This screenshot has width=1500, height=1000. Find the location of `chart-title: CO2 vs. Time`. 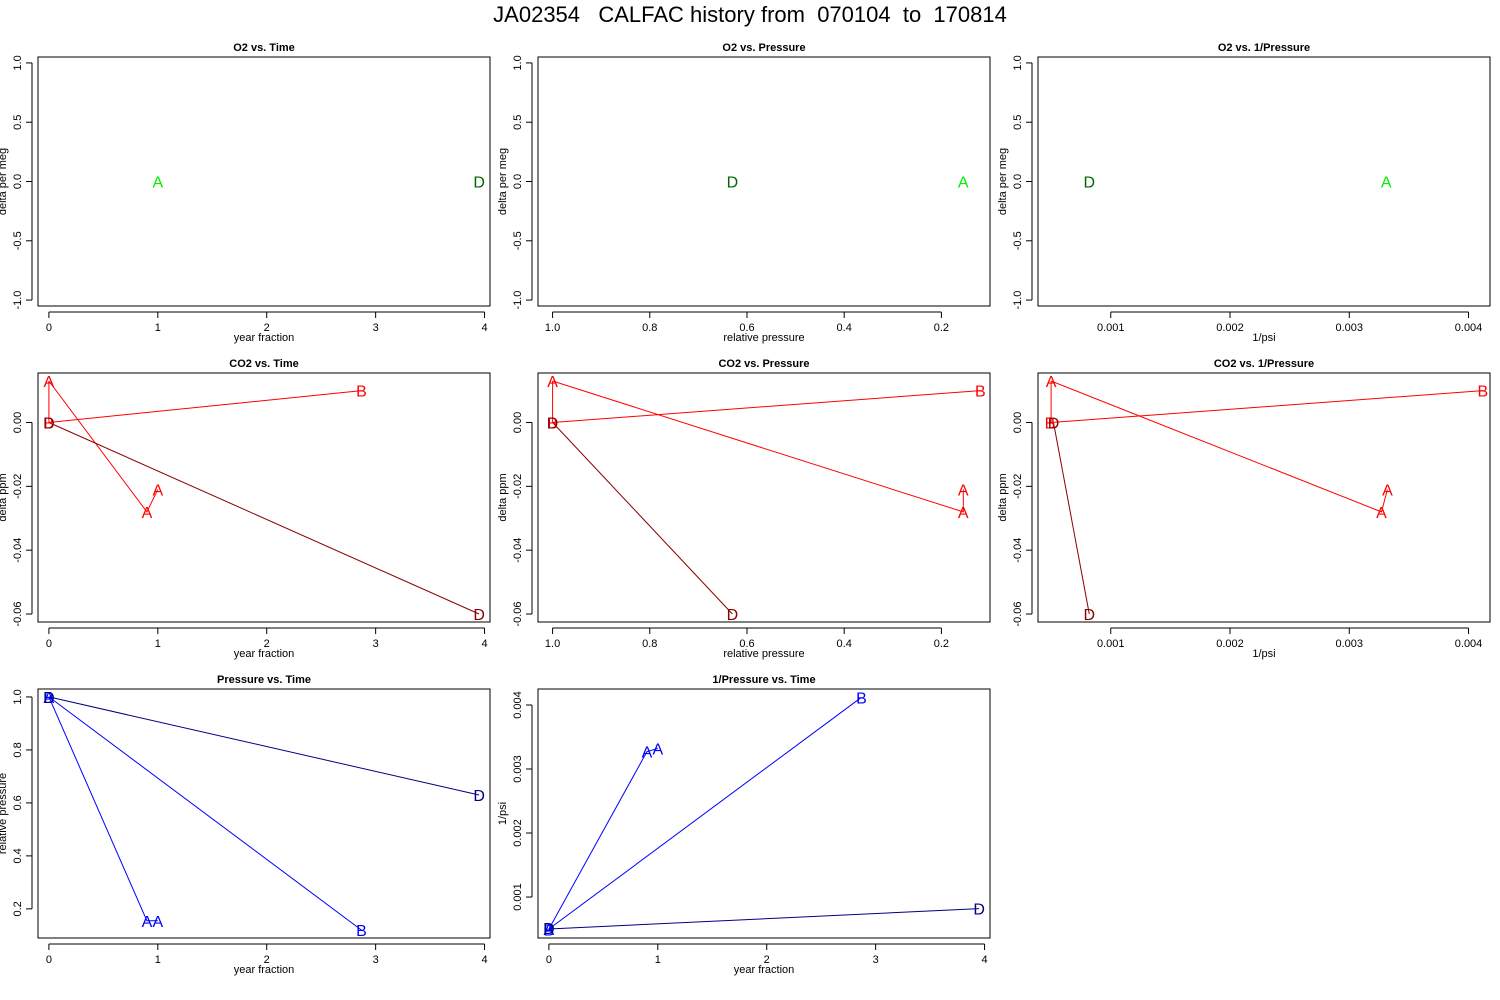

chart-title: CO2 vs. Time is located at coordinates (264, 364).